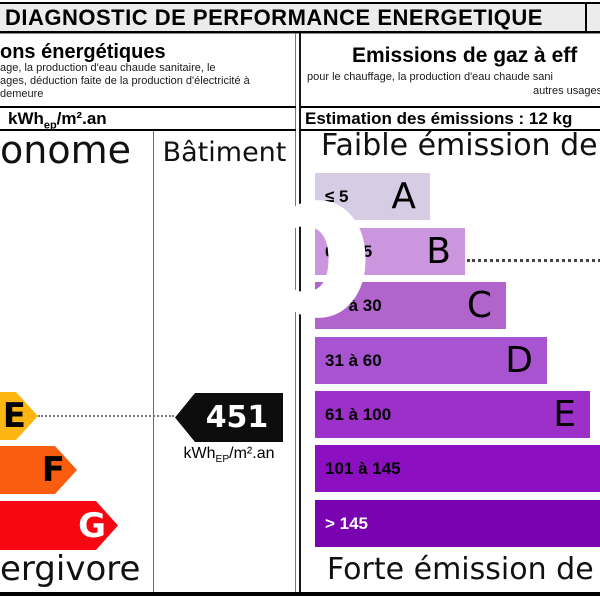 The height and width of the screenshot is (600, 600). I want to click on column-divider, so click(153, 361).